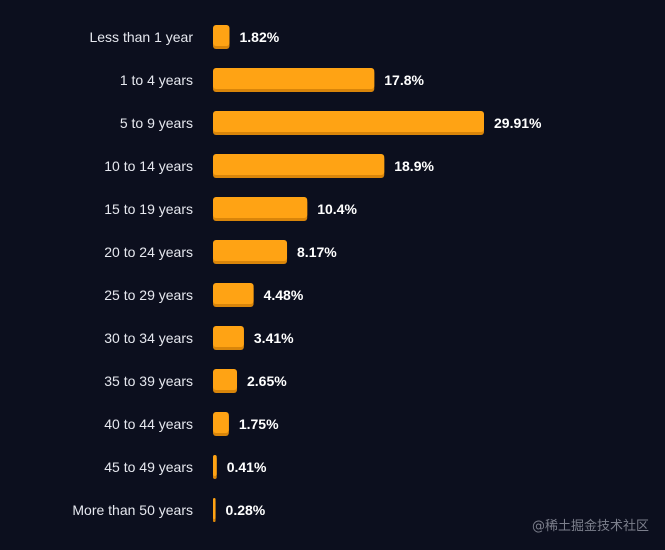 The image size is (665, 550). Describe the element at coordinates (259, 424) in the screenshot. I see `value-label: 1.75%` at that location.